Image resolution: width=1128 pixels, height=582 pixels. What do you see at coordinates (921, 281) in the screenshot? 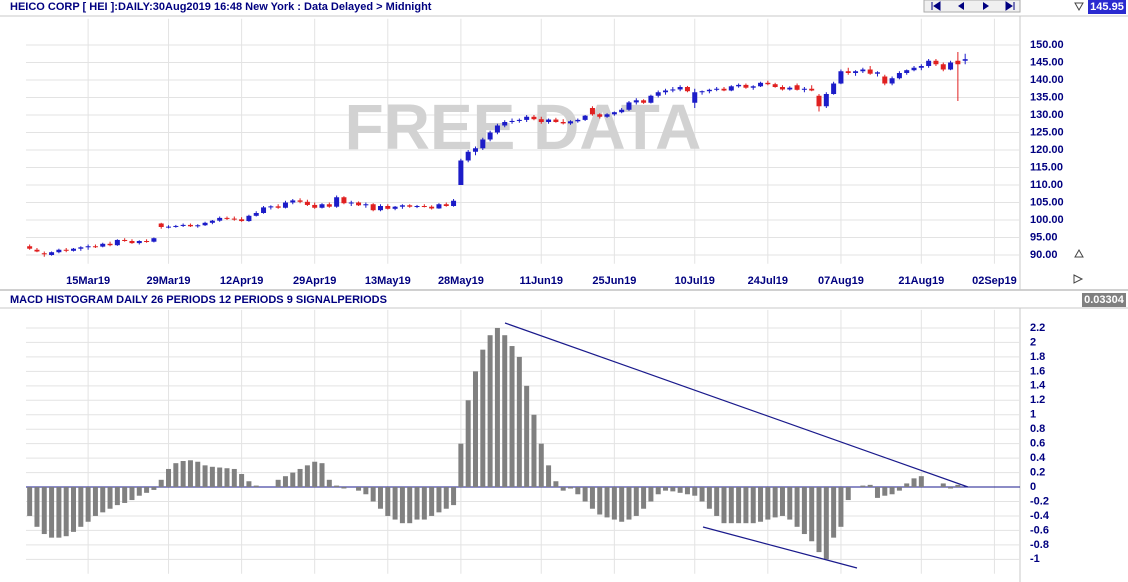
I see `x-tick-label: 21Aug19` at bounding box center [921, 281].